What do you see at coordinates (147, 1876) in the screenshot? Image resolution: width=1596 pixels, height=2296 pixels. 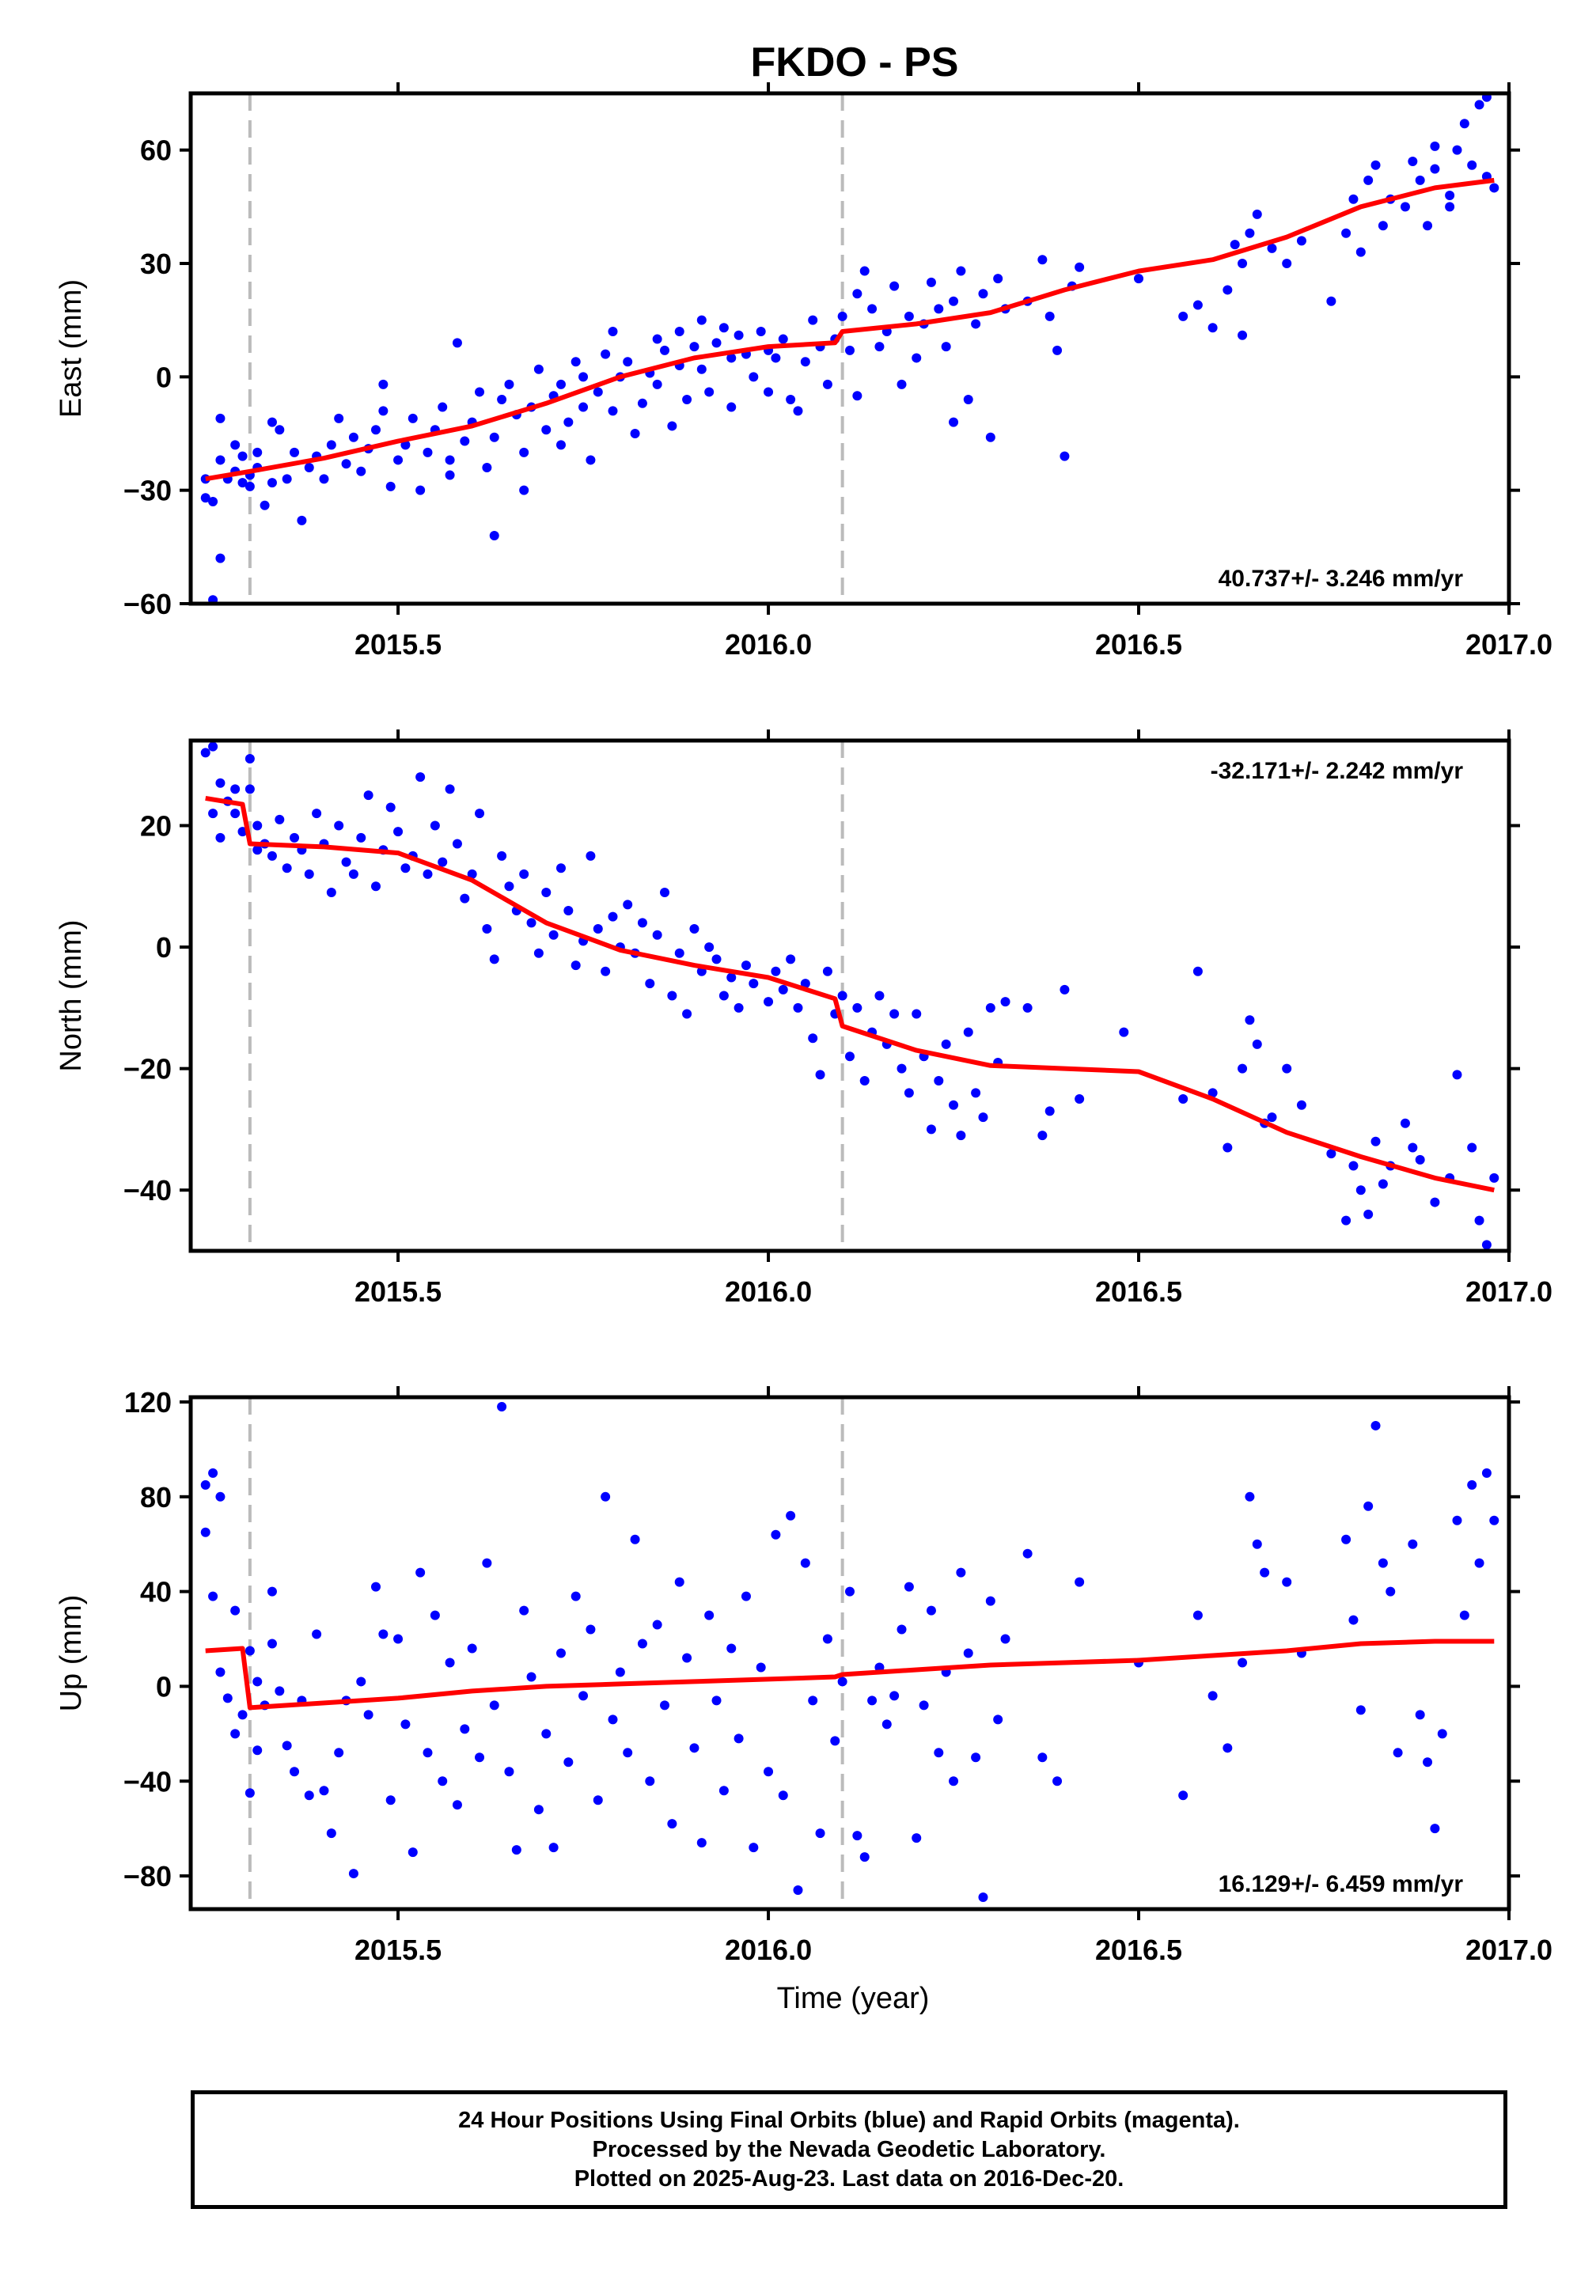 I see `y-tick-label-up-0: −80` at bounding box center [147, 1876].